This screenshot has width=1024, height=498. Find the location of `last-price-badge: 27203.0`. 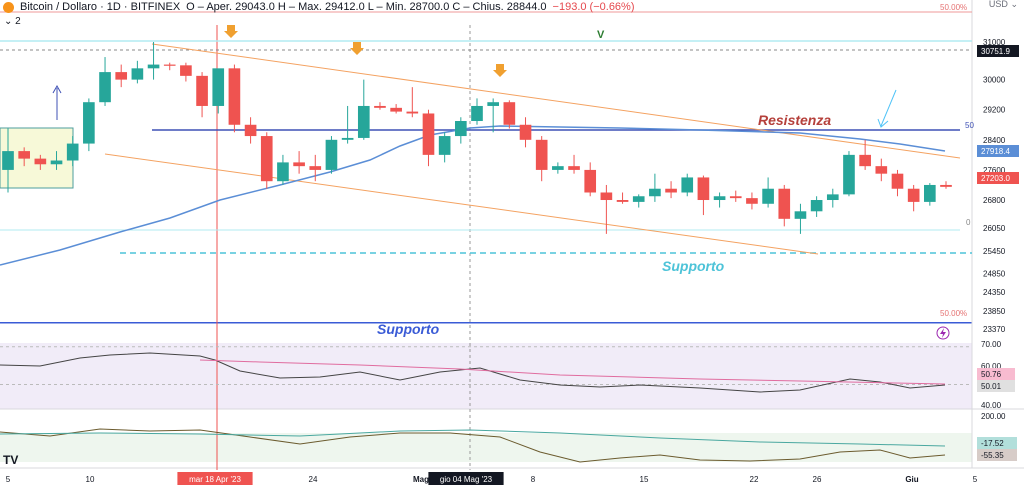

last-price-badge: 27203.0 is located at coordinates (995, 178).